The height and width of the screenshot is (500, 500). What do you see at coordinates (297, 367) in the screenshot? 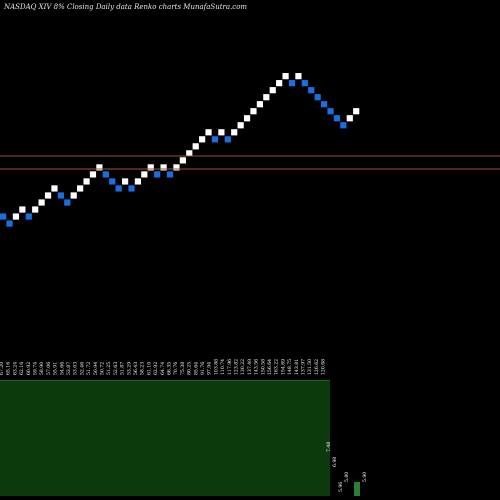
I see `price-tick-label: 143.81` at bounding box center [297, 367].